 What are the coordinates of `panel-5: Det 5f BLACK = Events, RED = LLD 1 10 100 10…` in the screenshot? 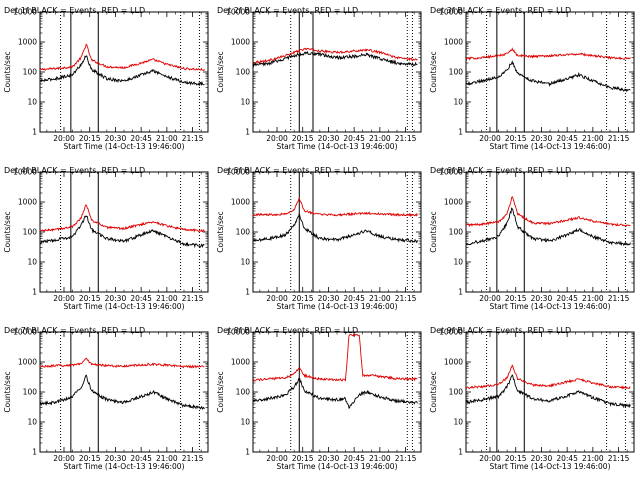 It's located at (319, 238).